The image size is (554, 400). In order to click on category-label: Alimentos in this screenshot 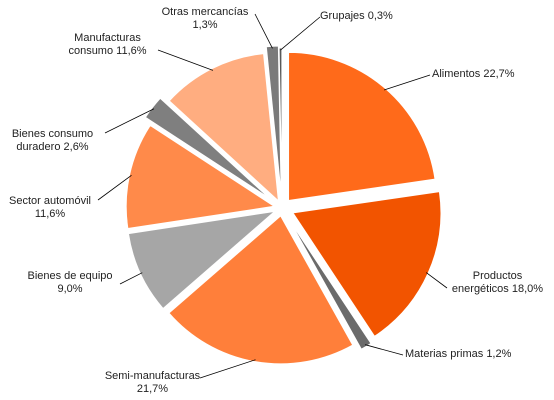, I will do `click(456, 74)`.